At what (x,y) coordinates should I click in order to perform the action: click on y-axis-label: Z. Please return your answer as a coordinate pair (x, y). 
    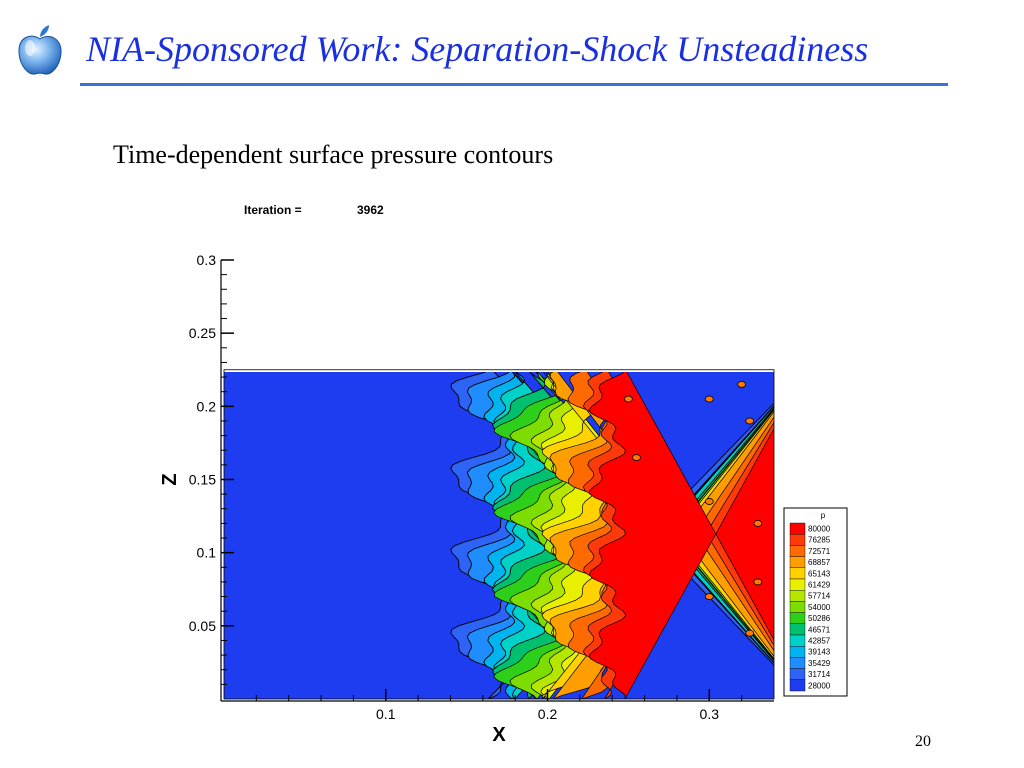
    Looking at the image, I should click on (170, 479).